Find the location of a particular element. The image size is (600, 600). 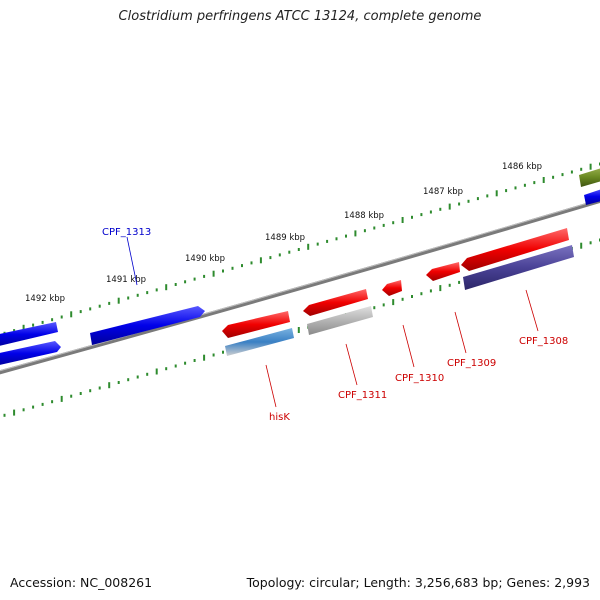

gene-label: CPF_1313 is located at coordinates (126, 232).